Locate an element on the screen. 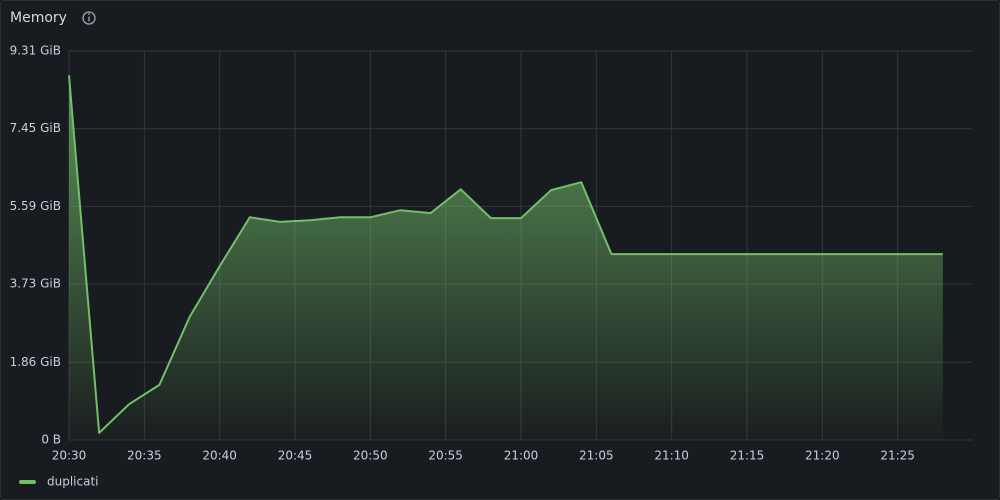 Image resolution: width=1000 pixels, height=500 pixels. x-tick-label: 21:00 is located at coordinates (521, 456).